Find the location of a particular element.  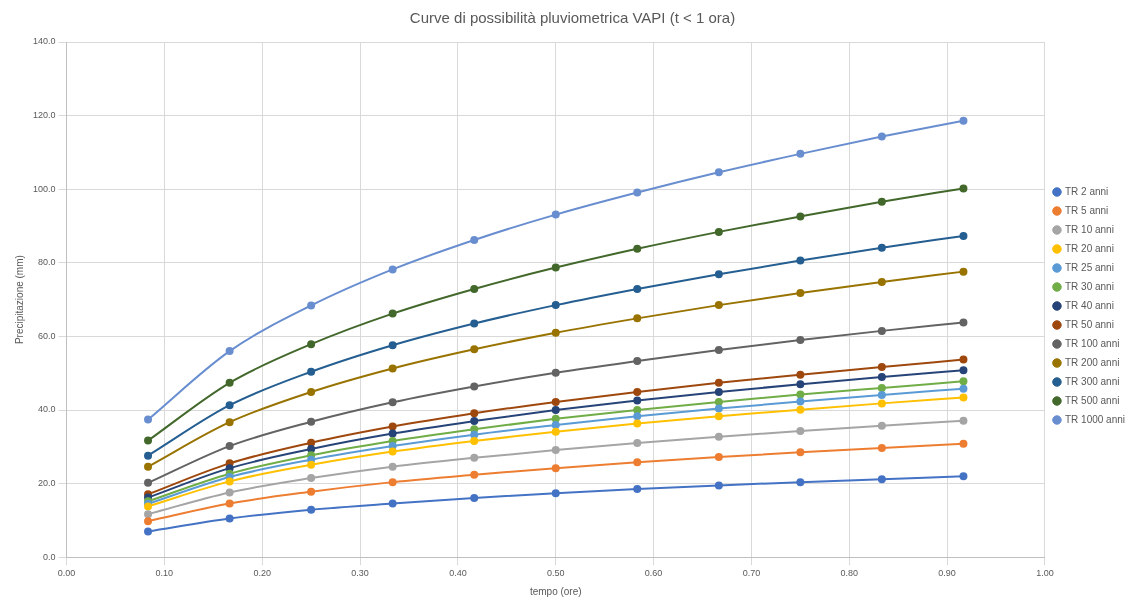

x-axis-title: tempo (ore) is located at coordinates (555, 591).